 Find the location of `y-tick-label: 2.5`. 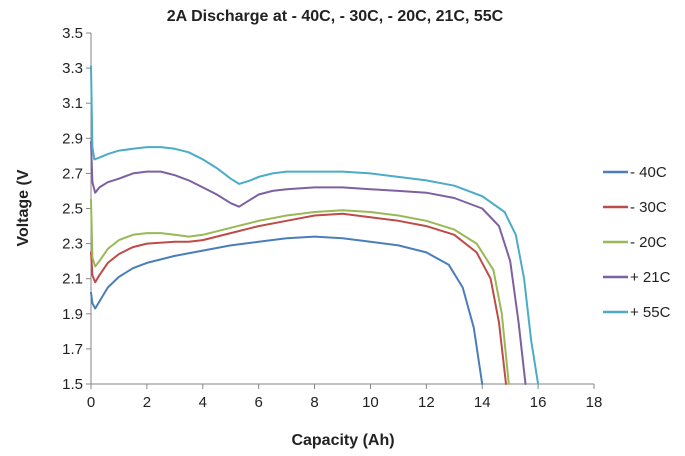

y-tick-label: 2.5 is located at coordinates (72, 209).